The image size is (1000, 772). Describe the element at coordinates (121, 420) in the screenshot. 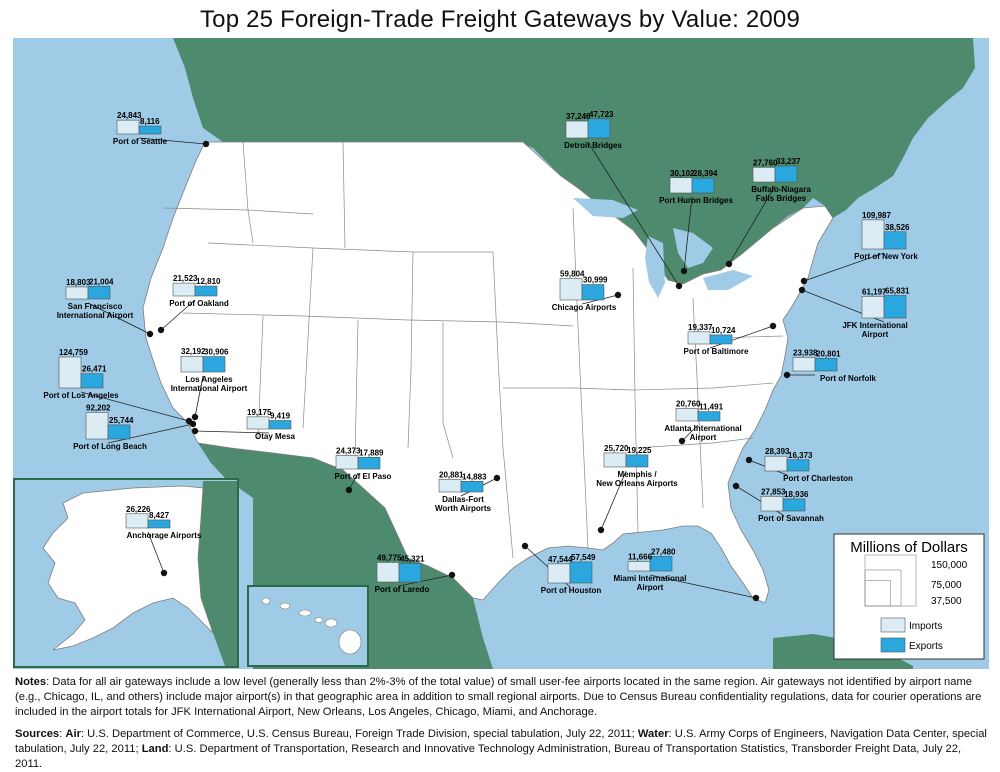

I see `exports-value: 25,744` at that location.